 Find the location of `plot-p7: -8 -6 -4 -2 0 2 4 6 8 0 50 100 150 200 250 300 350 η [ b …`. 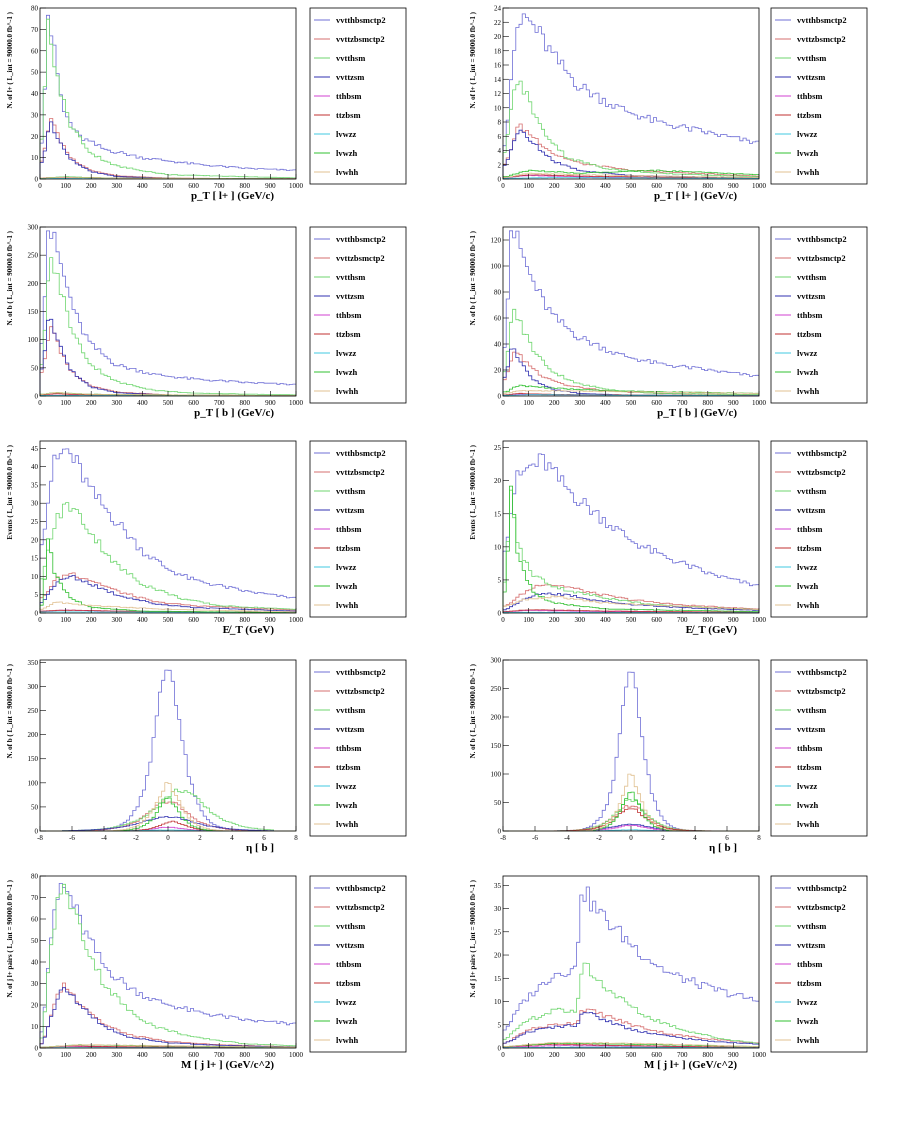

plot-p7: -8 -6 -4 -2 0 2 4 6 8 0 50 100 150 200 250 300 350 η [ b … is located at coordinates (206, 756).